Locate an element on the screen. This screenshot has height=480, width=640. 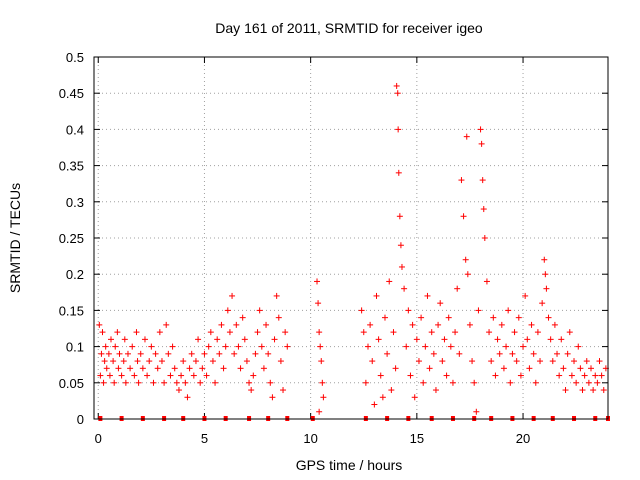
y-tick-label: 0.45 is located at coordinates (71, 93).